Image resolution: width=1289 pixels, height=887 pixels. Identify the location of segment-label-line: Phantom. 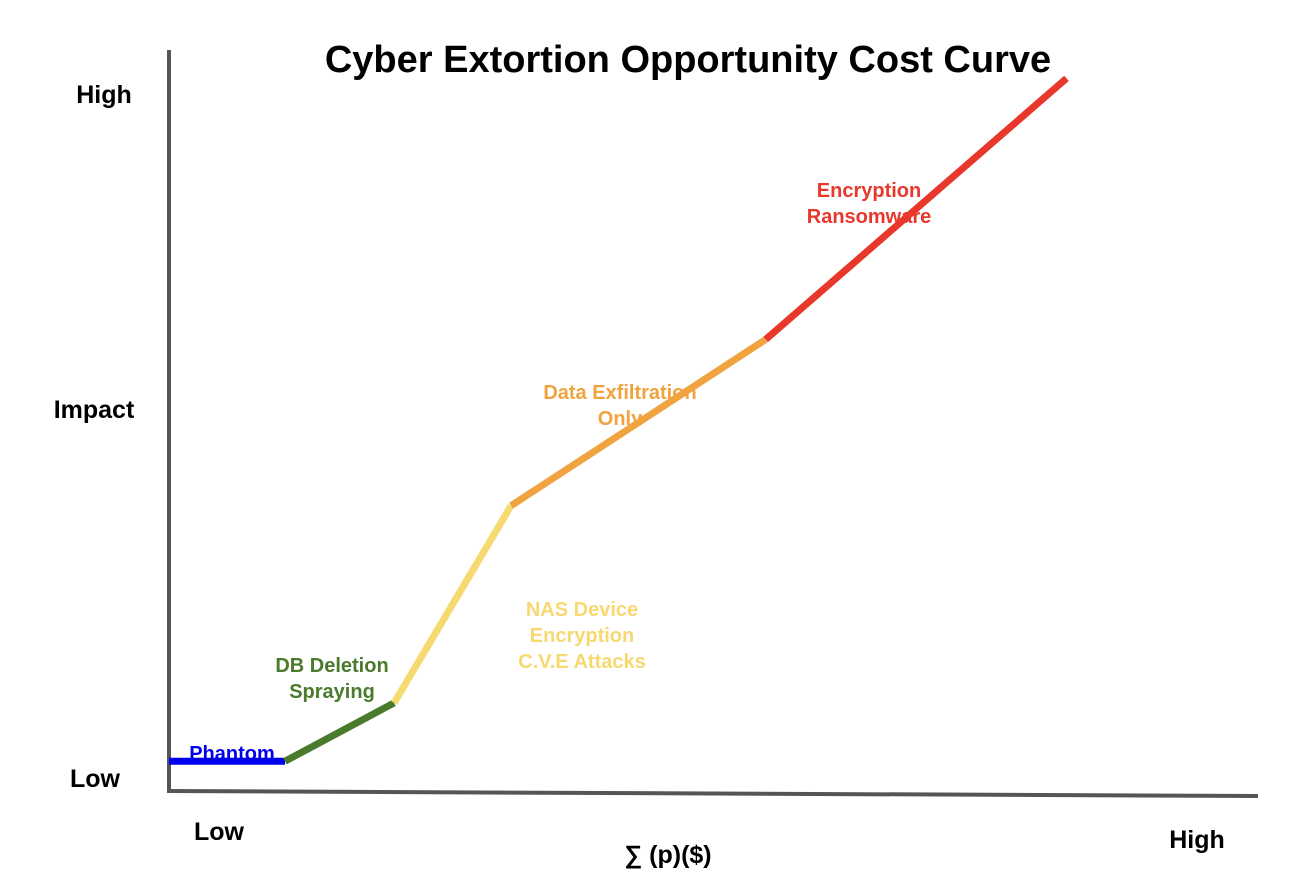
(232, 754).